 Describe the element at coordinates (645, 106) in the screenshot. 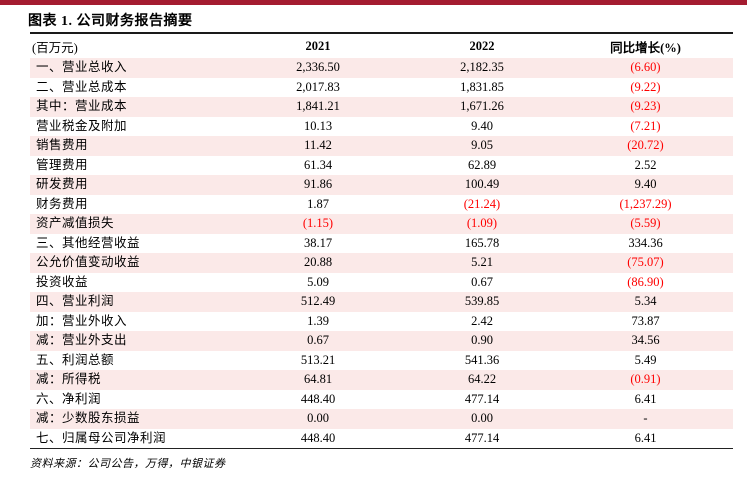

I see `value-yoy: (9.23)` at that location.